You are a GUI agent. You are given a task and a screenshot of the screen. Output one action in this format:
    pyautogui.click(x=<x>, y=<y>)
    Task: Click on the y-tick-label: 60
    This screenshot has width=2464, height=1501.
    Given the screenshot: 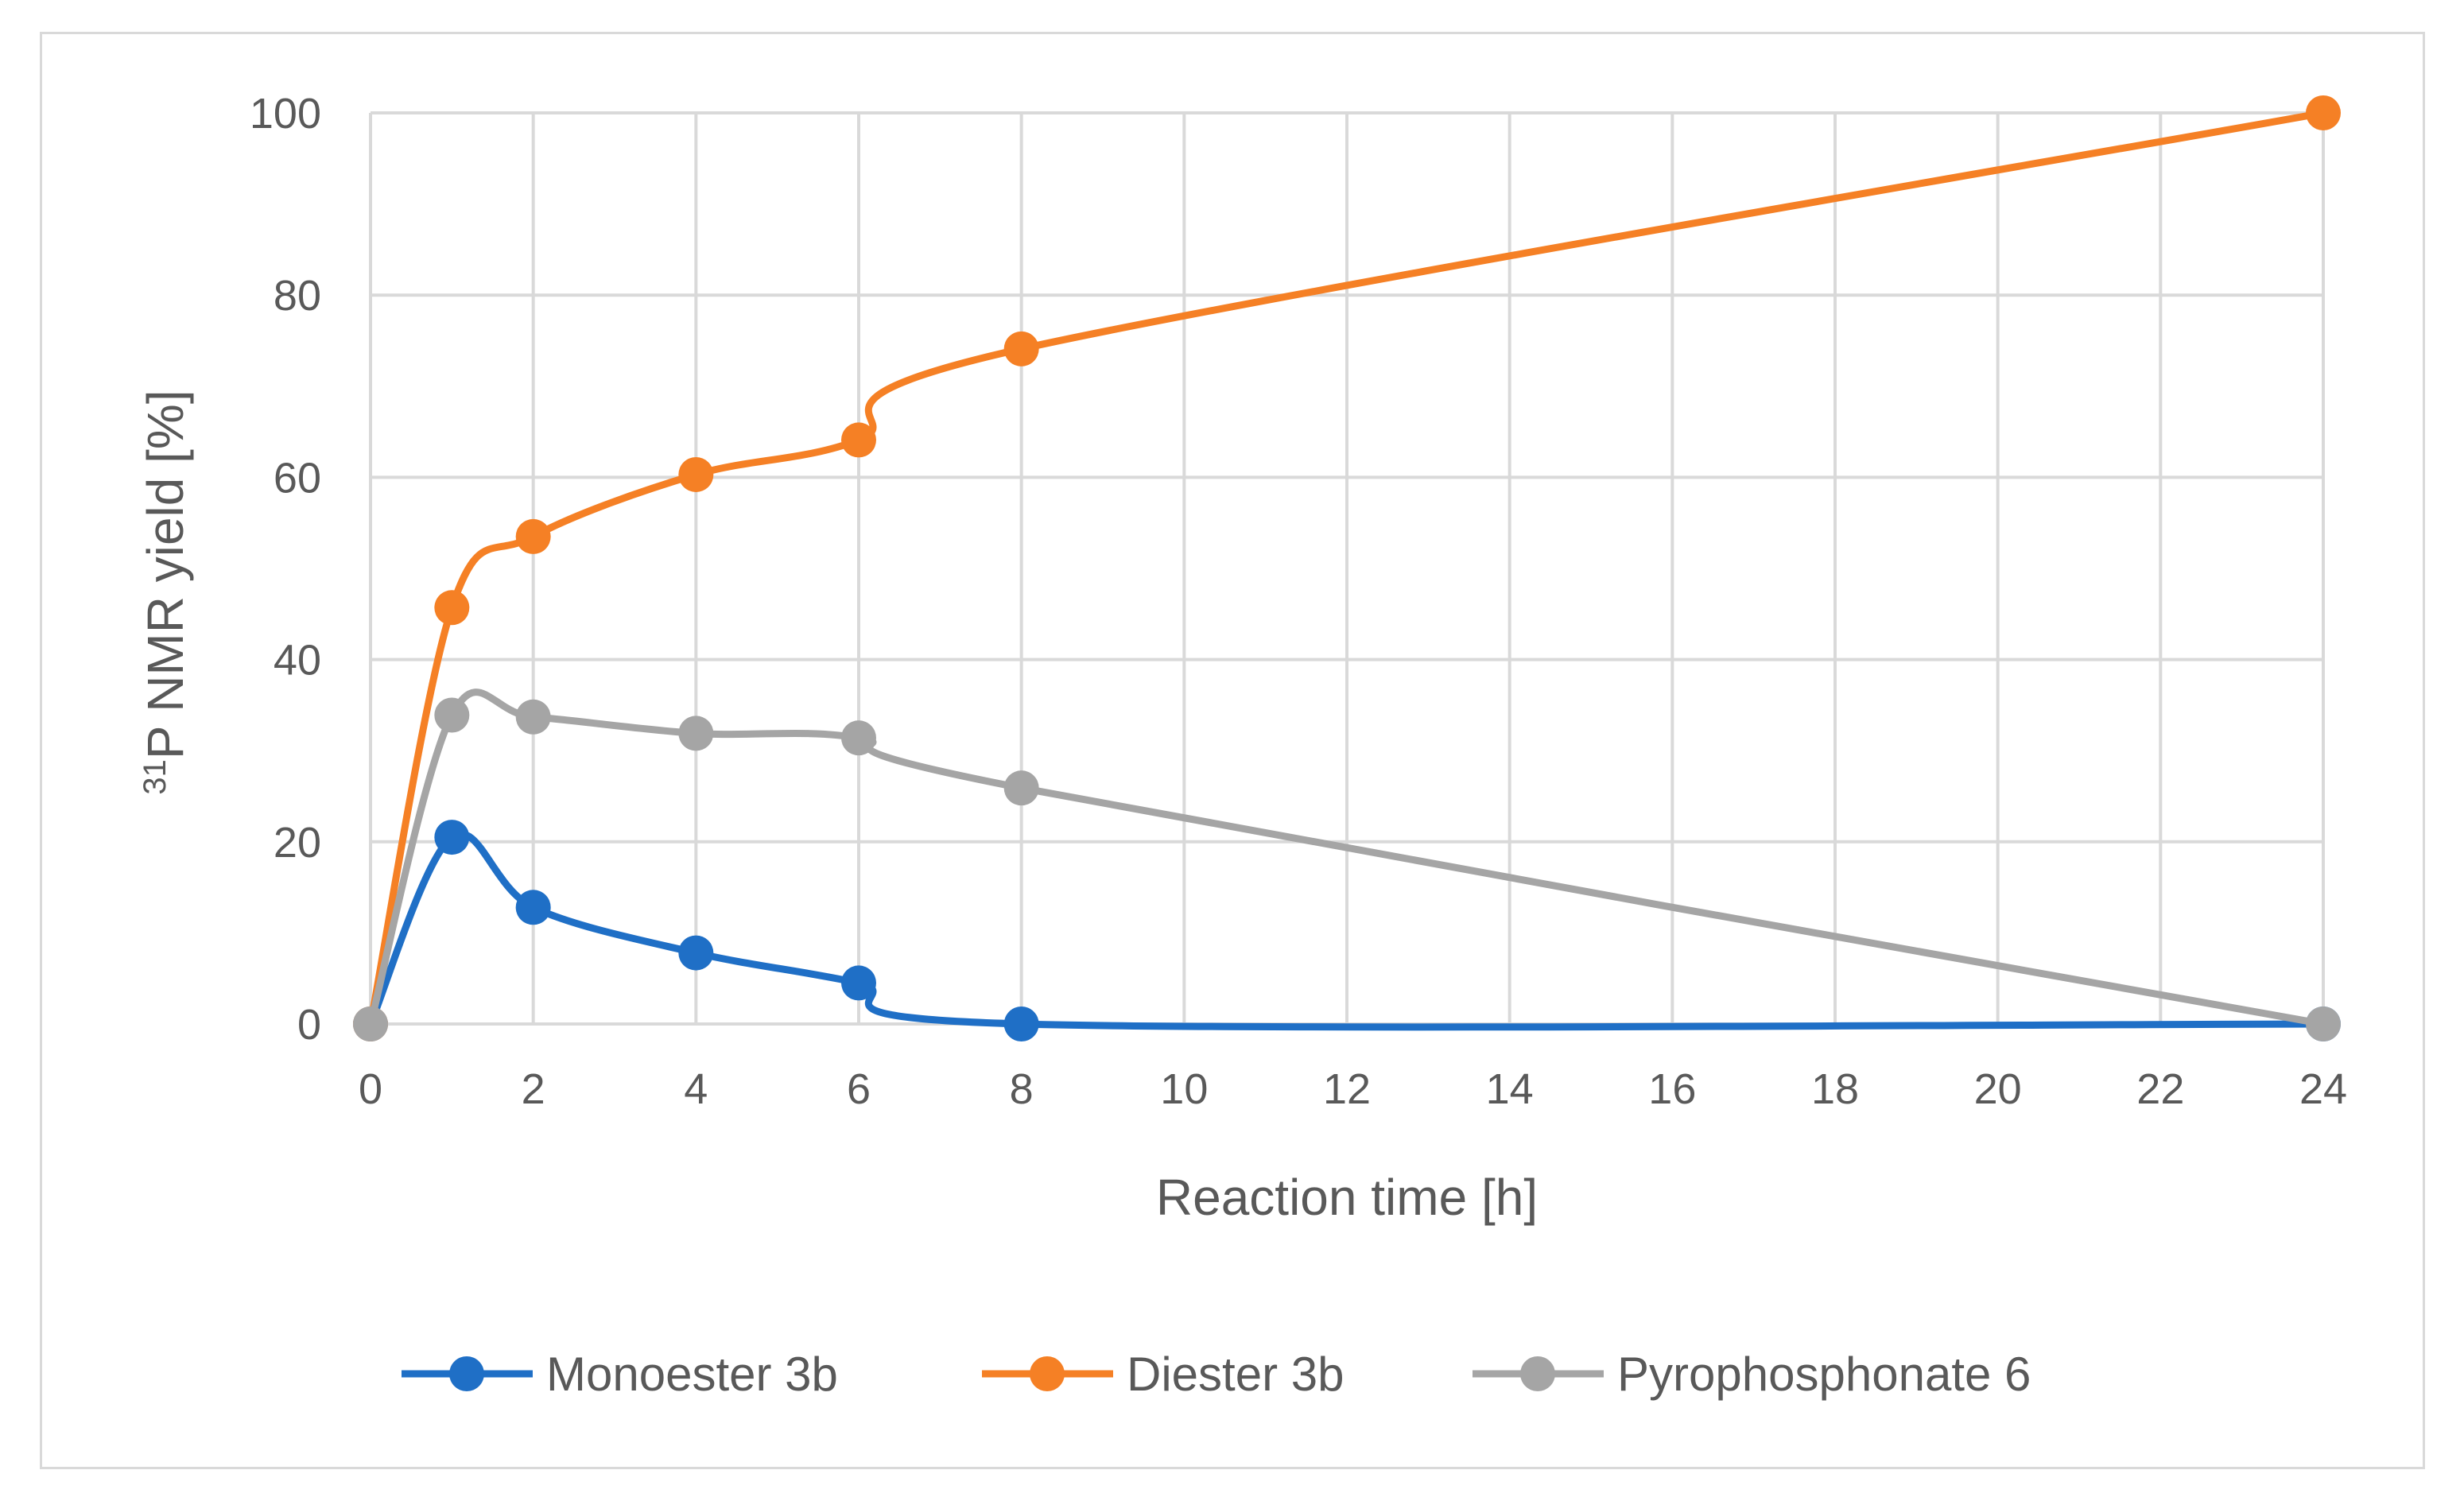 What is the action you would take?
    pyautogui.click(x=297, y=478)
    